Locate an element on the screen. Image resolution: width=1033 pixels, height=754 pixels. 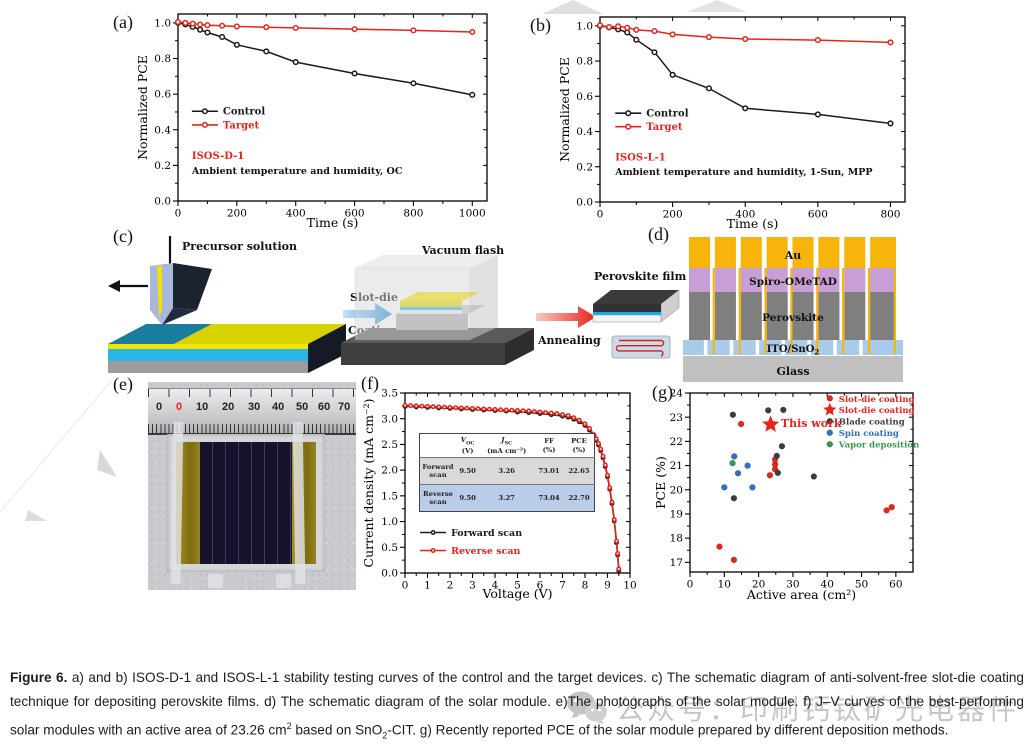
y-tick-label: 17 is located at coordinates (676, 563).